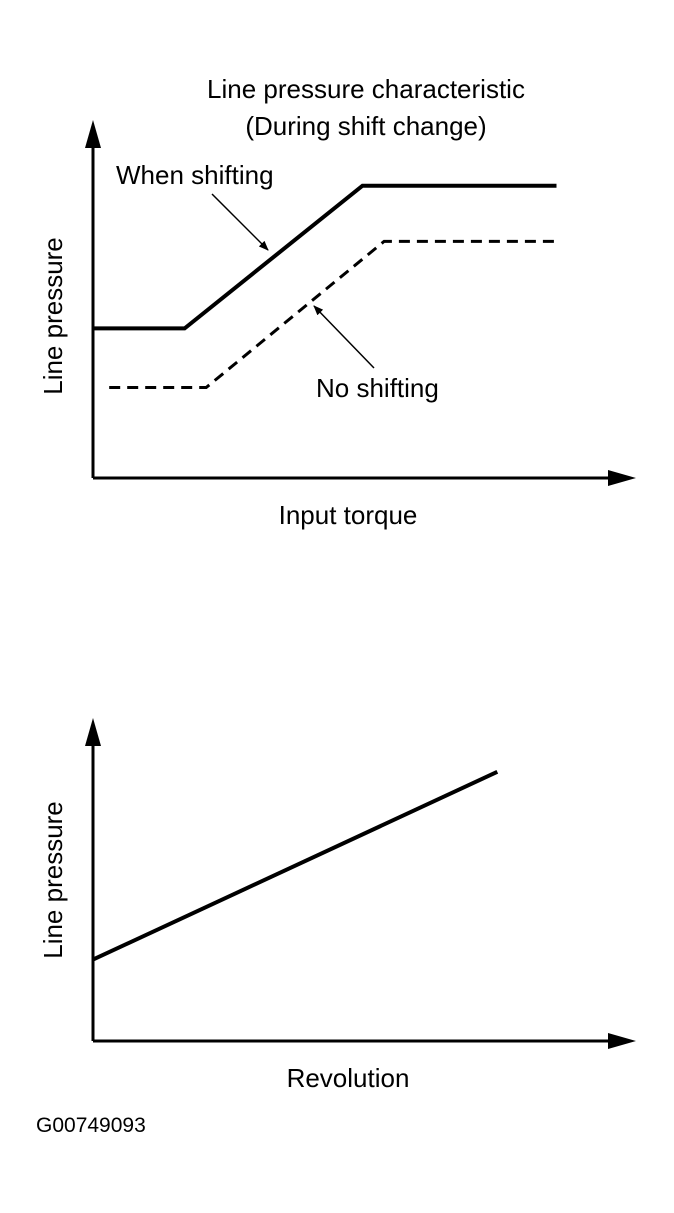  Describe the element at coordinates (365, 126) in the screenshot. I see `chart-1-subtitle: (During shift change)` at that location.